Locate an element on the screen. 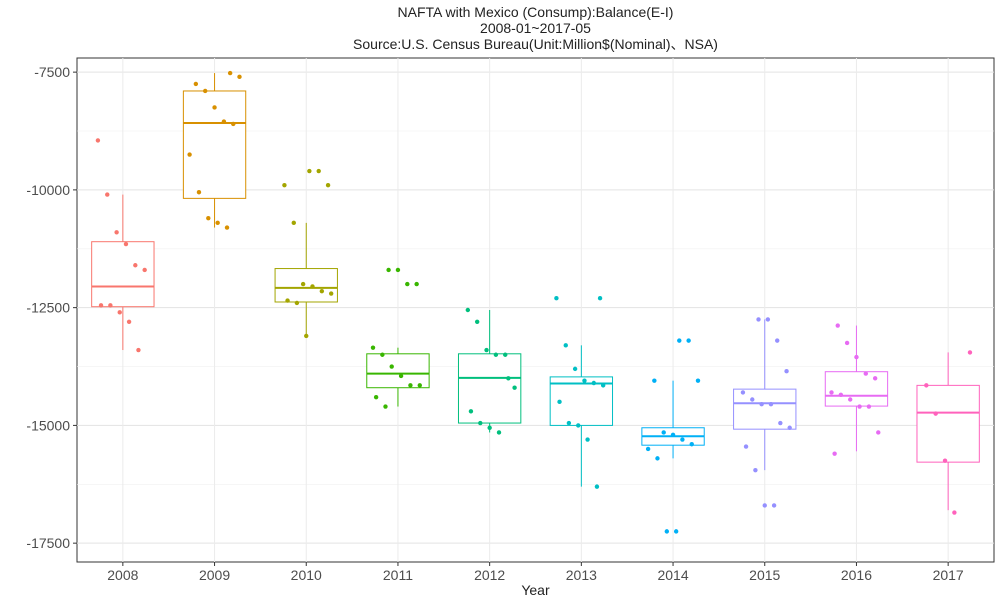 This screenshot has width=1000, height=600. x-tick-label: 2008 is located at coordinates (122, 575).